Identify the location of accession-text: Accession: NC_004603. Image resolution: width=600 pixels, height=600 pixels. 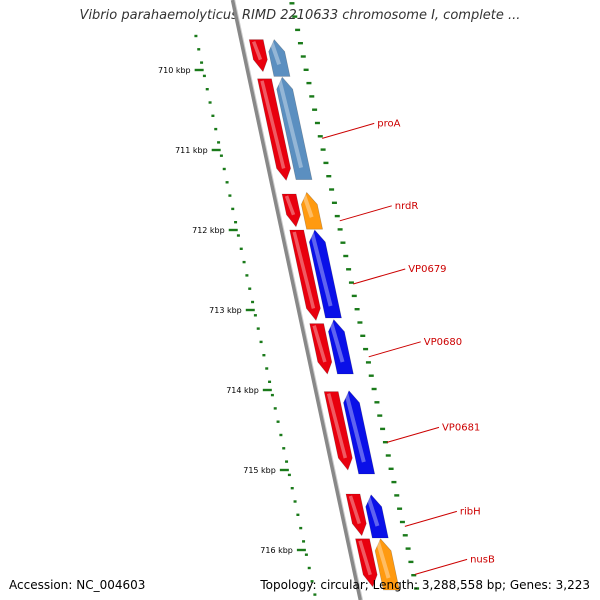
(77, 585).